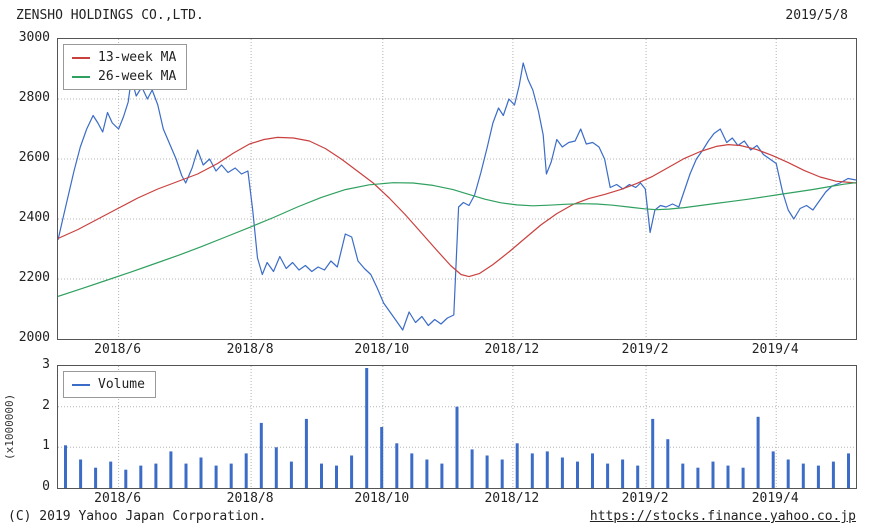 This screenshot has height=532, width=870. I want to click on price-legend: 13-week MA 26-week MA, so click(125, 67).